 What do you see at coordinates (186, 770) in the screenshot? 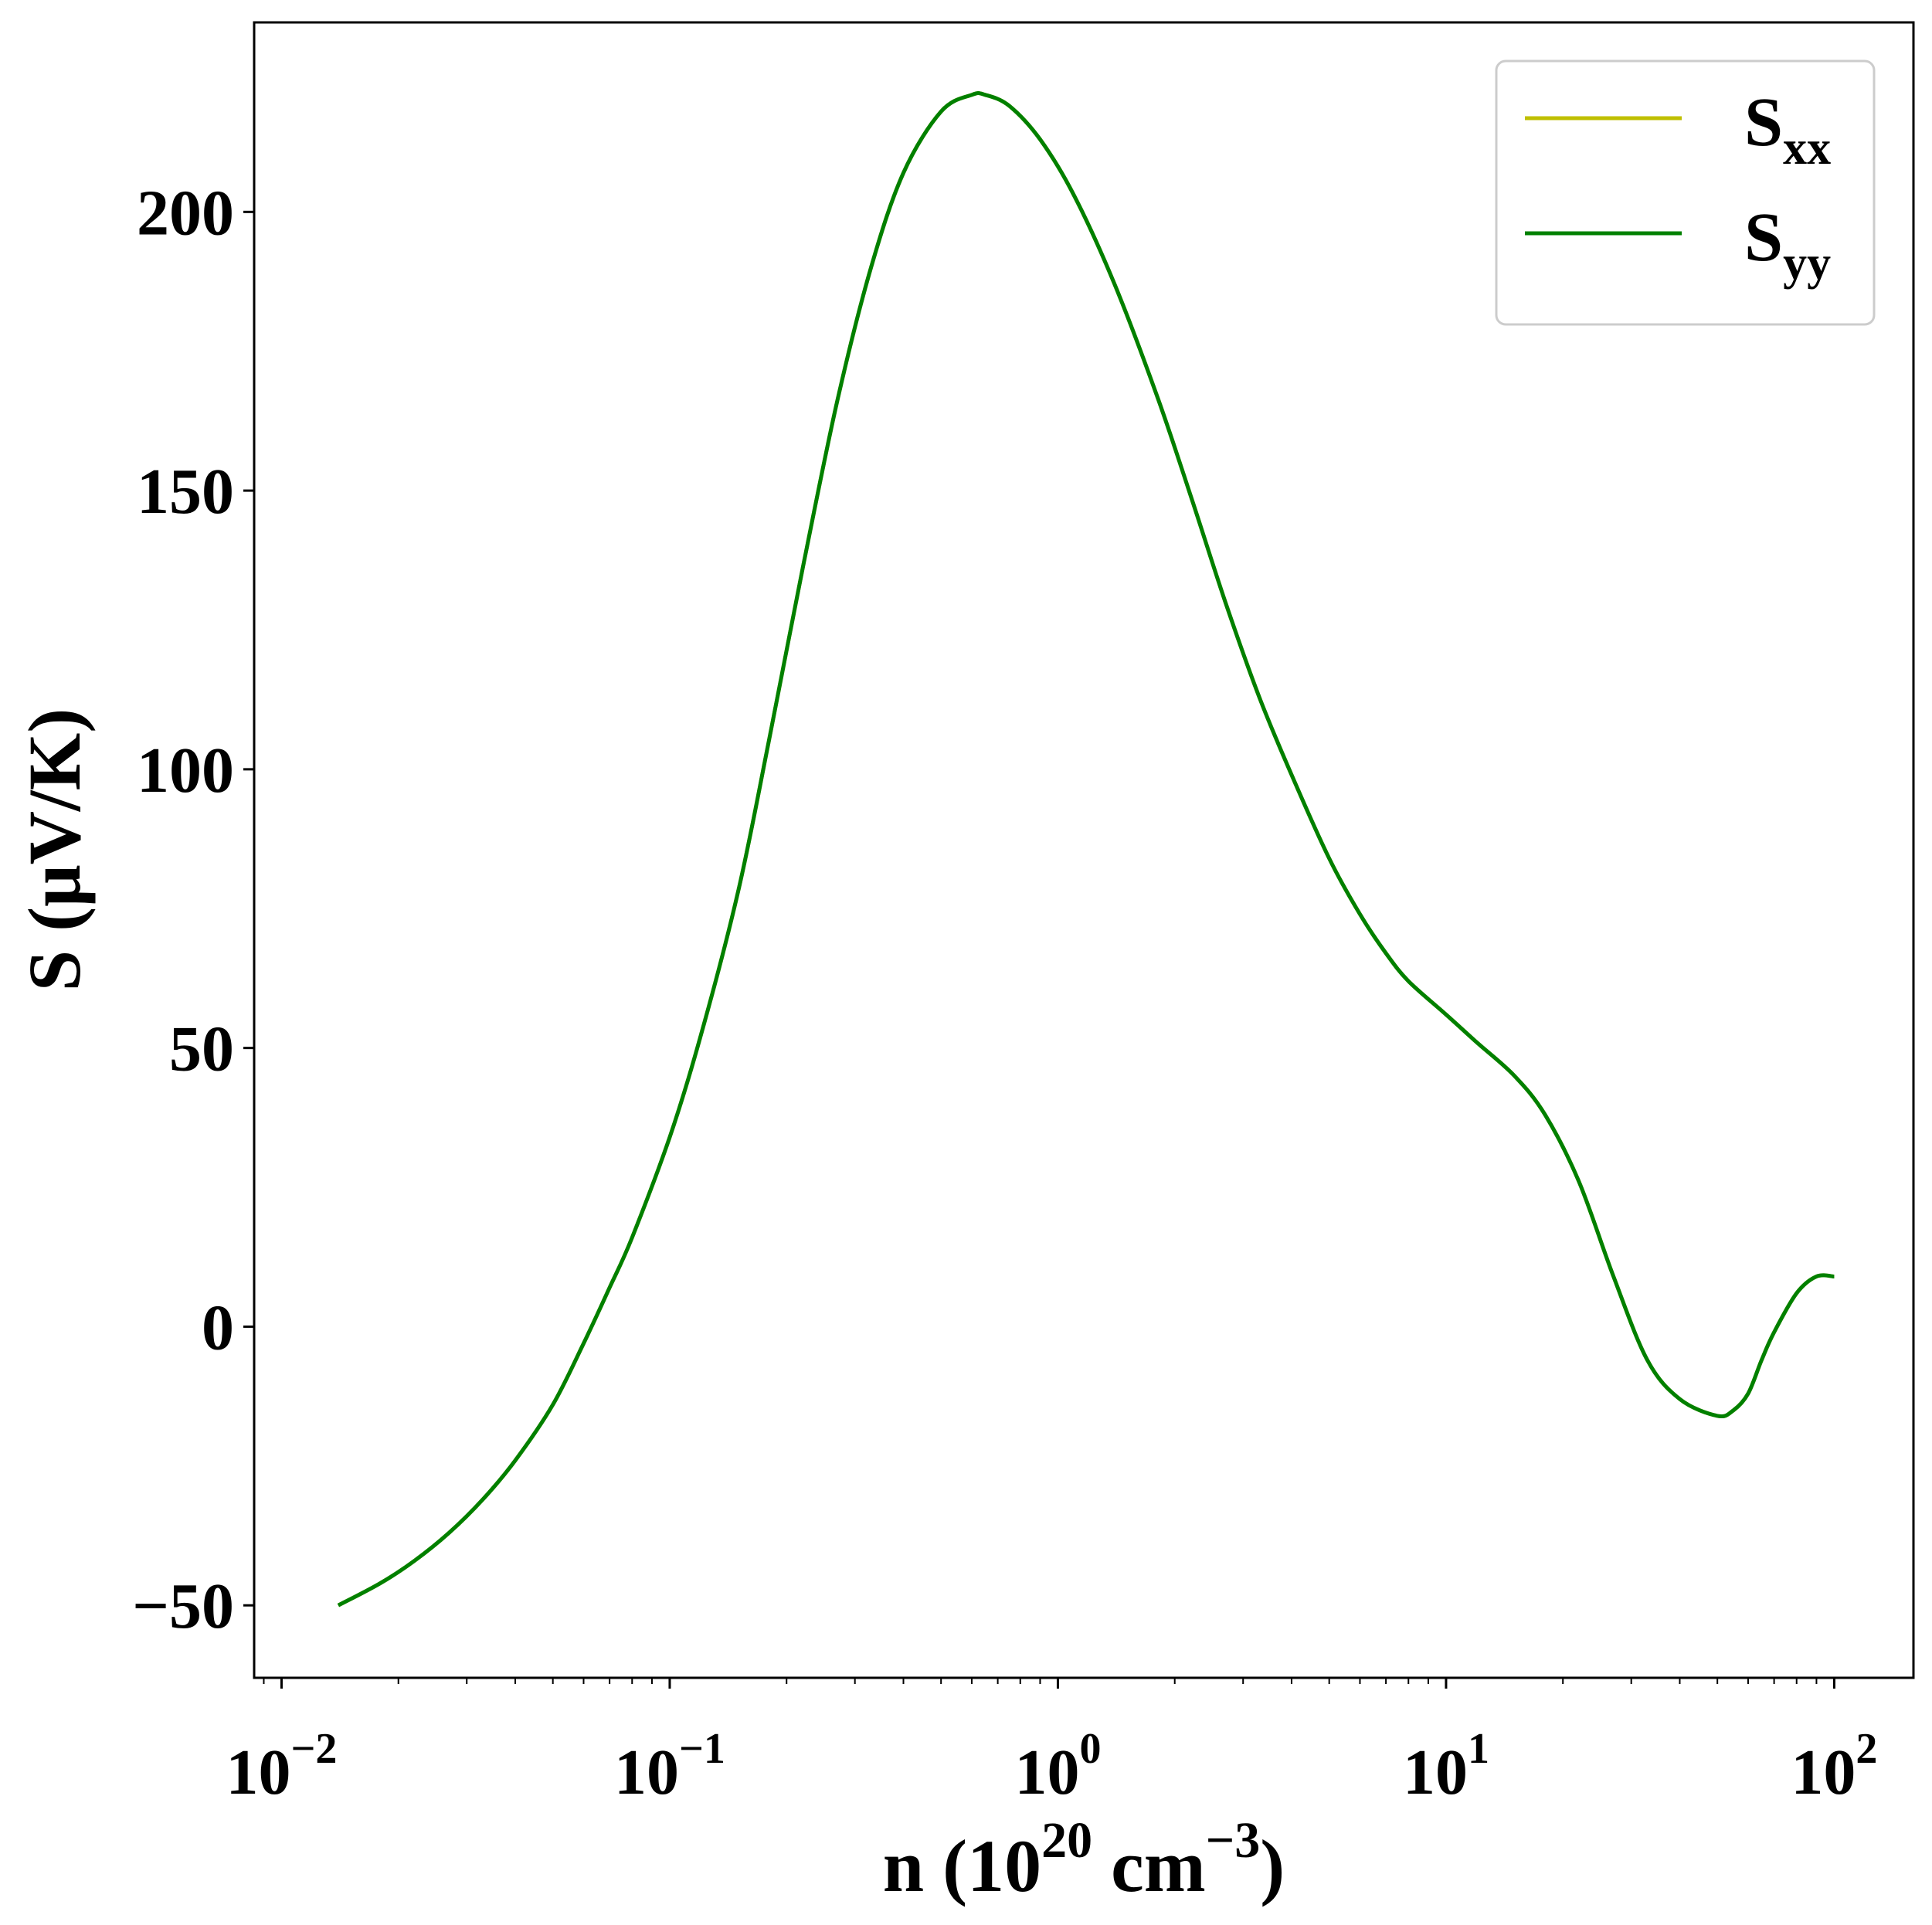
I see `y-tick-label: 100` at bounding box center [186, 770].